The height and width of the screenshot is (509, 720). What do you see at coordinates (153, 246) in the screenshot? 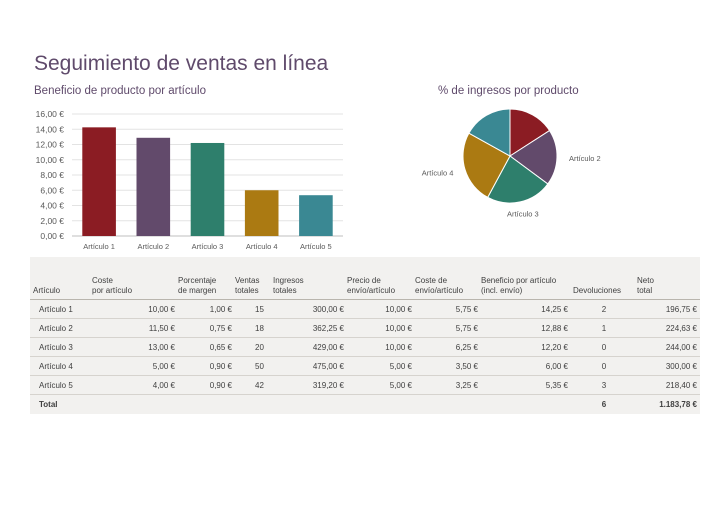
I see `x-tick-label: Artículo 2` at bounding box center [153, 246].